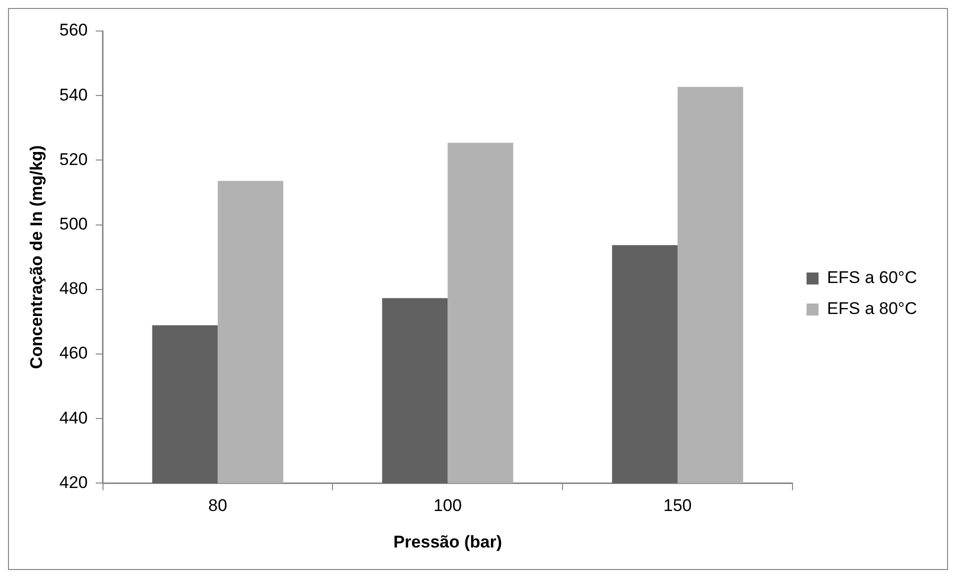  What do you see at coordinates (73, 224) in the screenshot?
I see `y-tick-label: 500` at bounding box center [73, 224].